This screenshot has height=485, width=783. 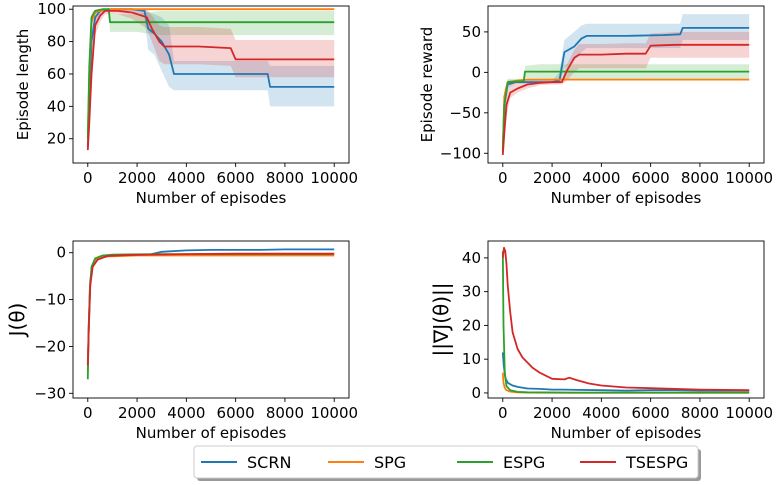 What do you see at coordinates (50, 346) in the screenshot?
I see `y-tick-label: −20` at bounding box center [50, 346].